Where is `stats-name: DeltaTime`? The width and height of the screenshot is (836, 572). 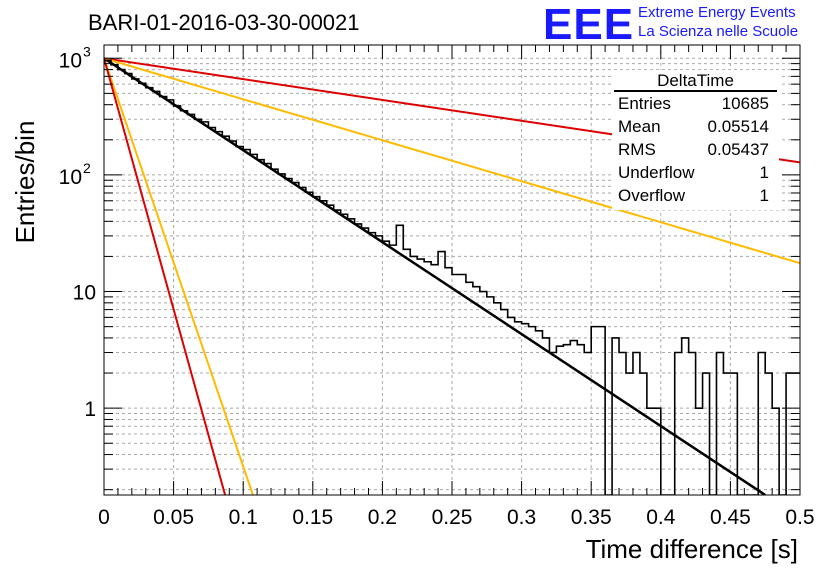 stats-name: DeltaTime is located at coordinates (695, 81).